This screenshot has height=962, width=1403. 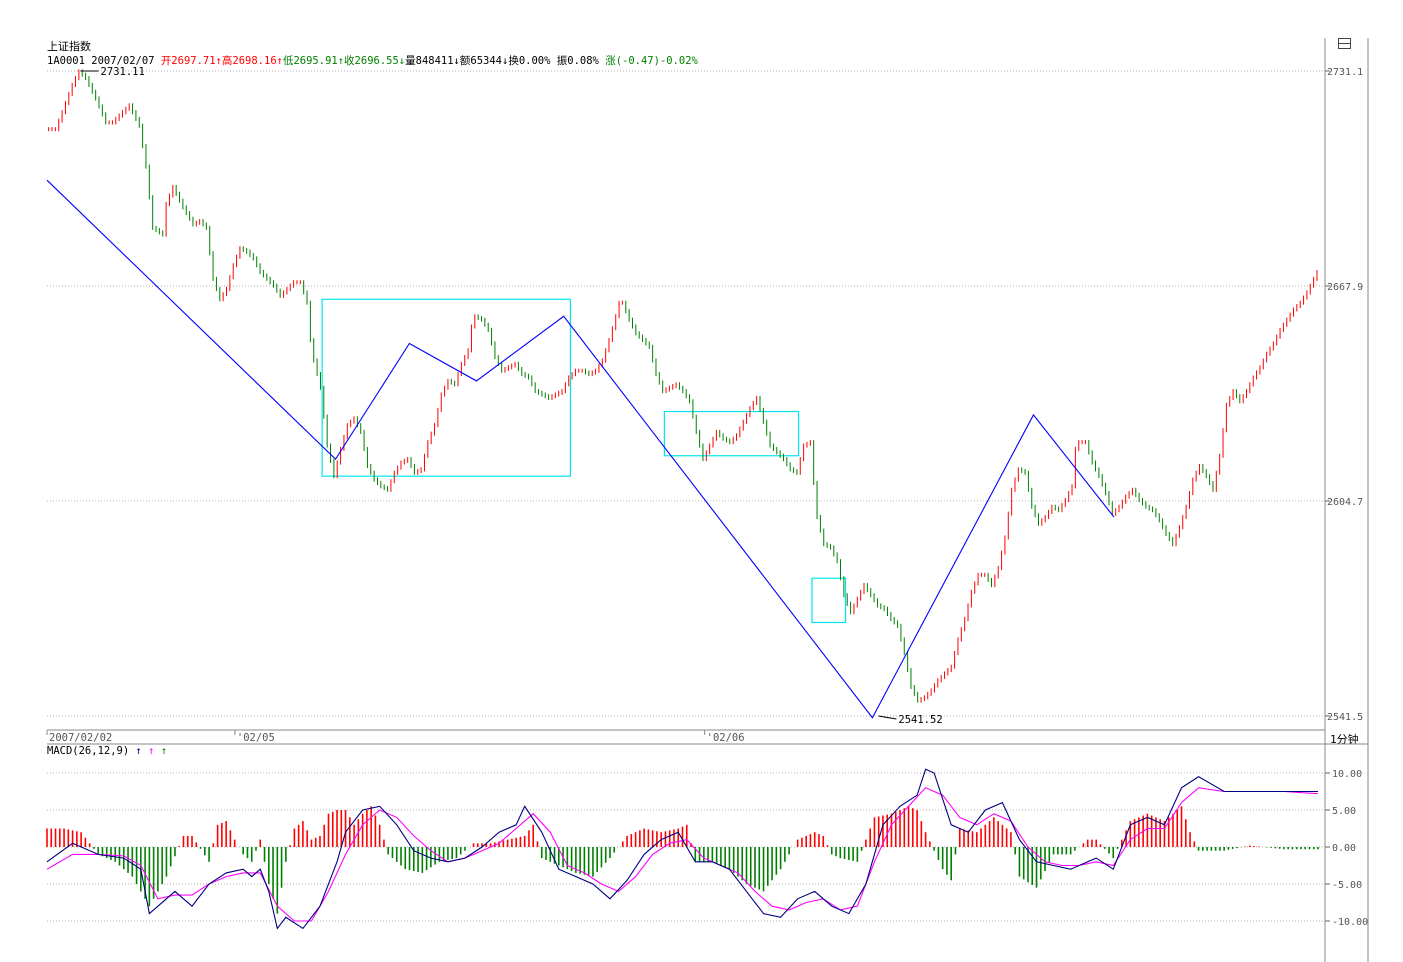 I want to click on dif-arrow-icon: ↑, so click(x=138, y=751).